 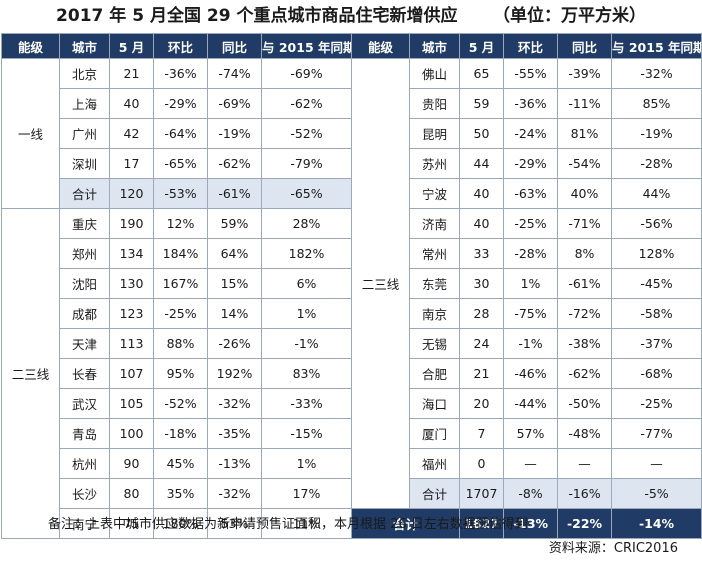 I want to click on cell-mom: -55%, so click(x=530, y=73).